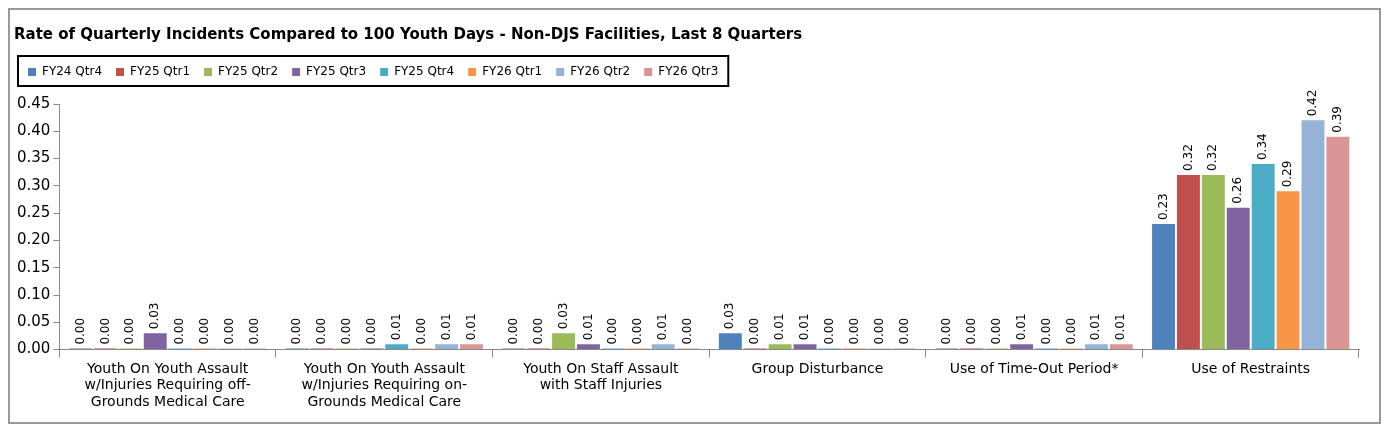 Image resolution: width=1389 pixels, height=432 pixels. What do you see at coordinates (33, 321) in the screenshot?
I see `y-tick-label: 0.05` at bounding box center [33, 321].